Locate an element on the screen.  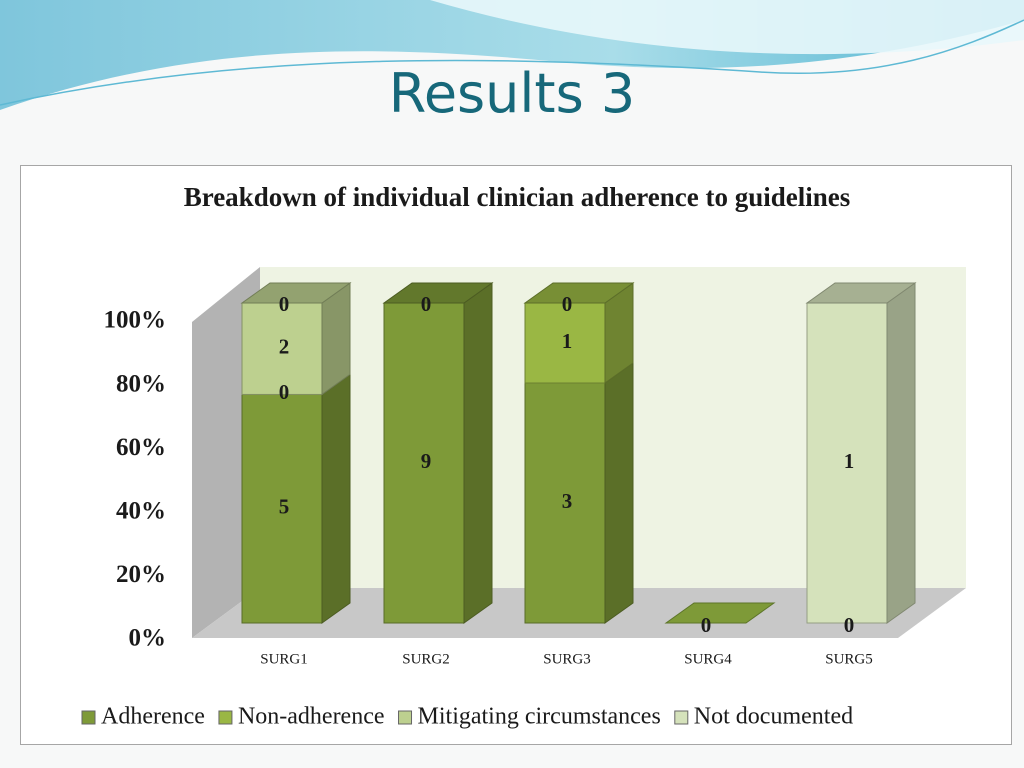
legend-label: Not documented is located at coordinates (773, 717).